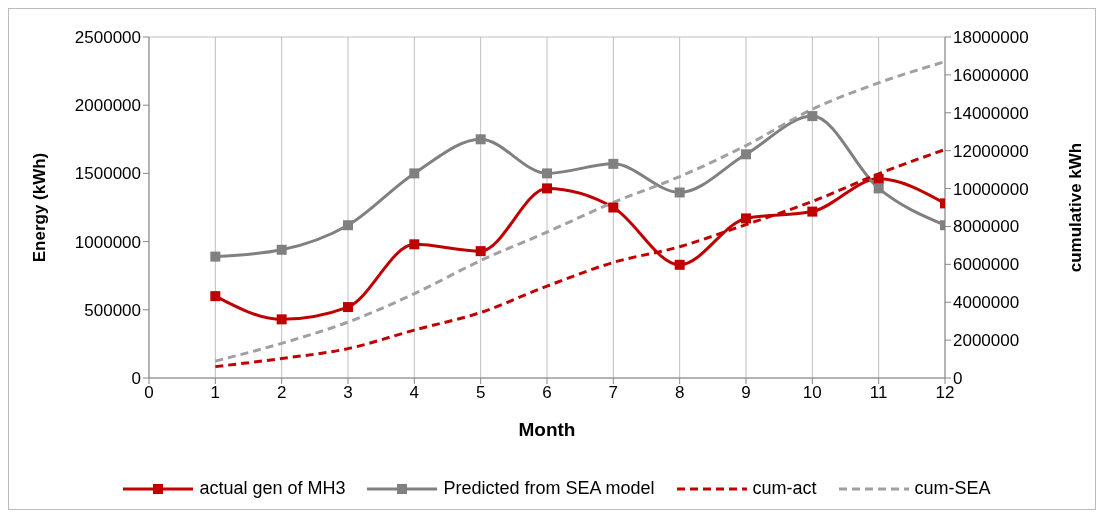 The image size is (1102, 515). Describe the element at coordinates (480, 393) in the screenshot. I see `x-tick-label: 5` at that location.